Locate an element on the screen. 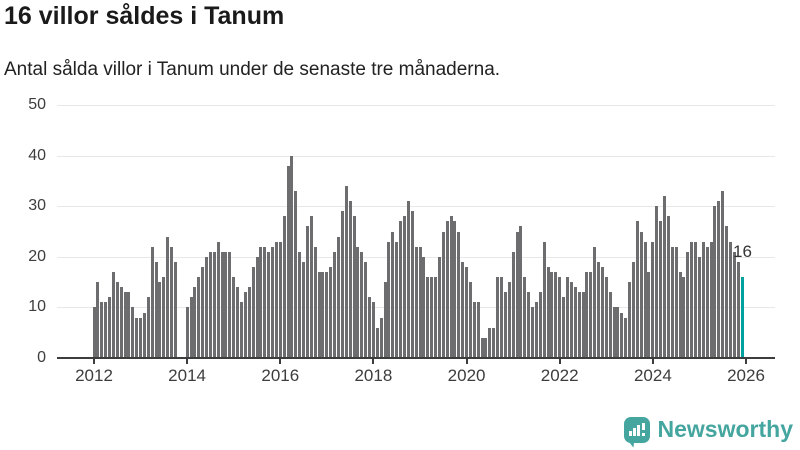 The width and height of the screenshot is (800, 450). x-axis-label-2020: 2020 is located at coordinates (466, 375).